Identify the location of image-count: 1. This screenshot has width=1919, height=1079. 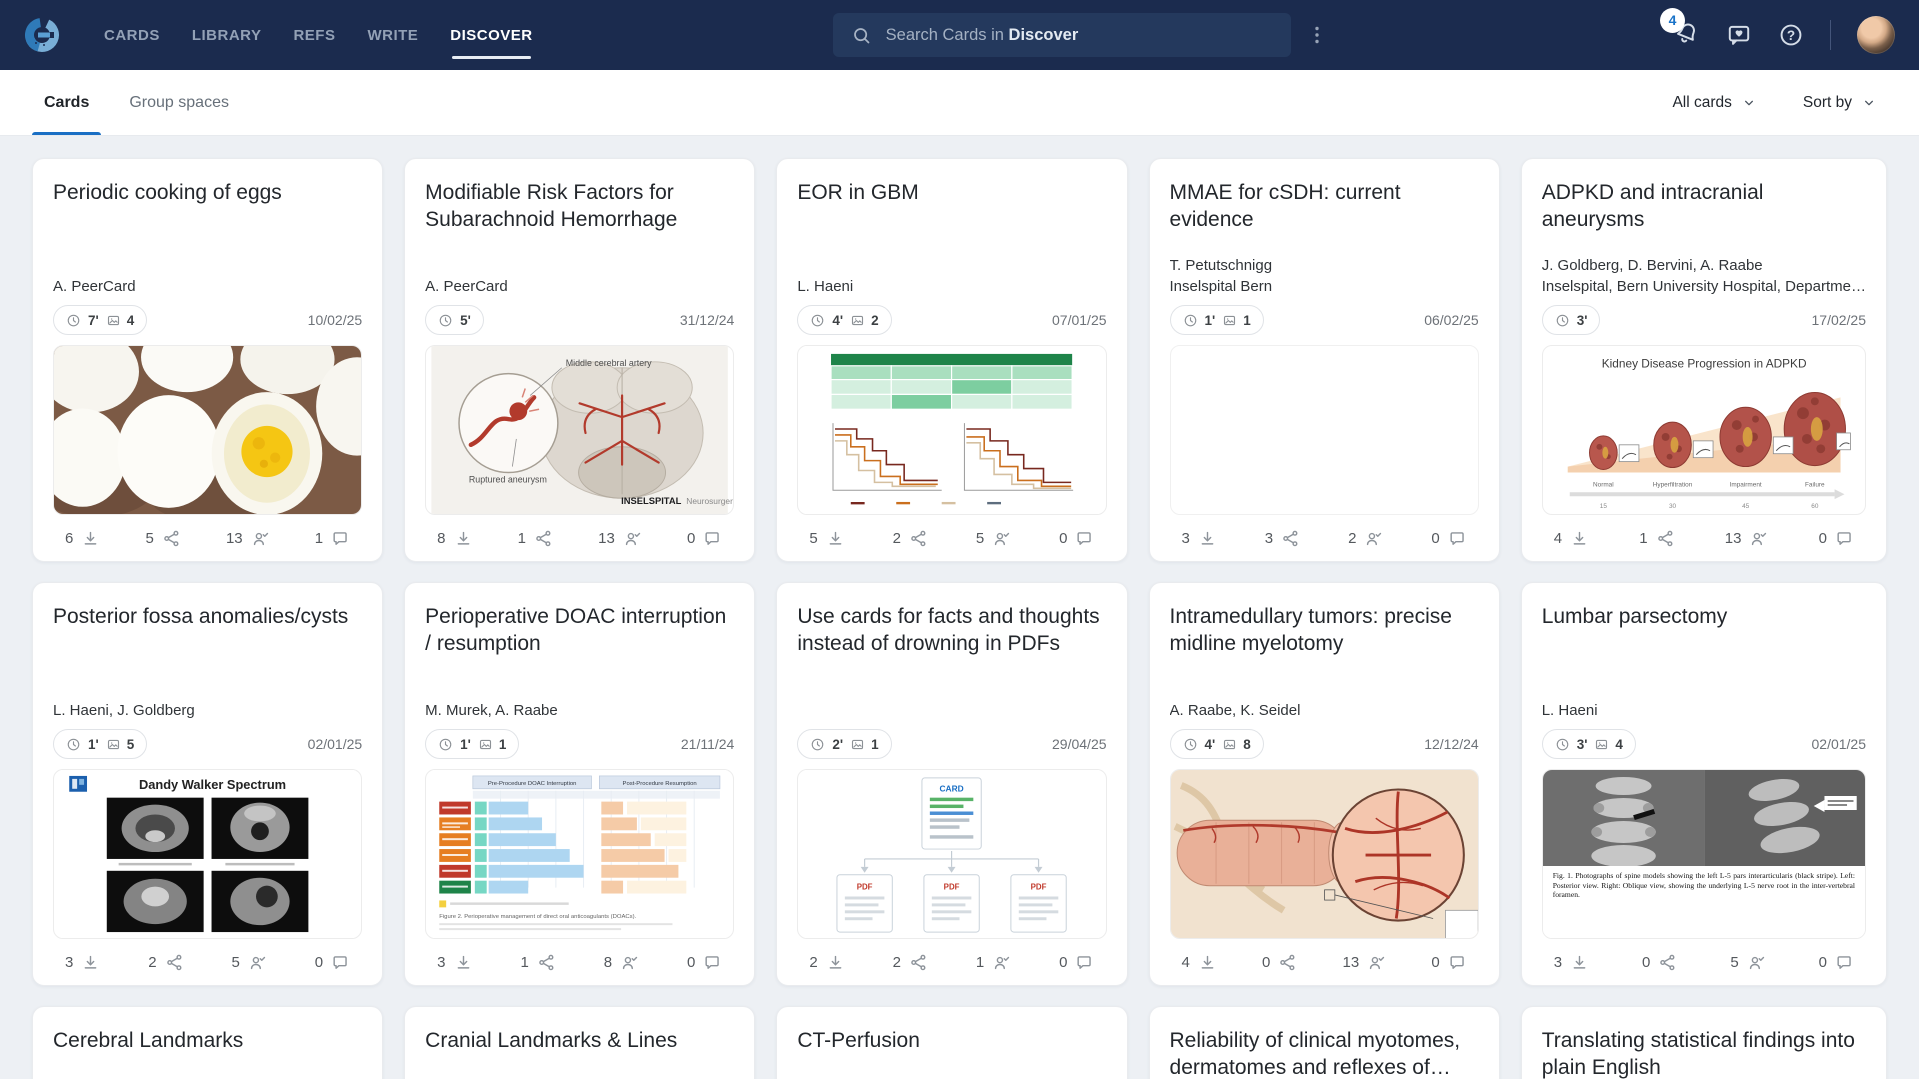
(492, 744).